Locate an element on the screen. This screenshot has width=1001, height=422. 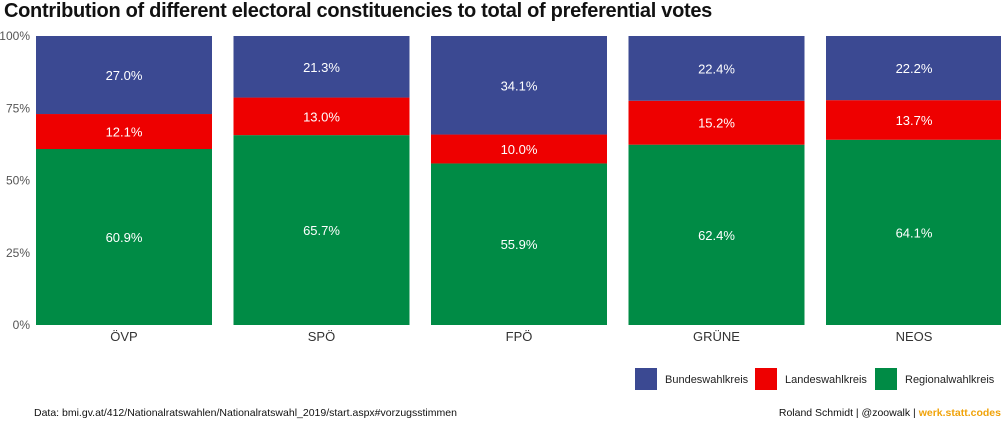
y-tick-label: 25% is located at coordinates (18, 253).